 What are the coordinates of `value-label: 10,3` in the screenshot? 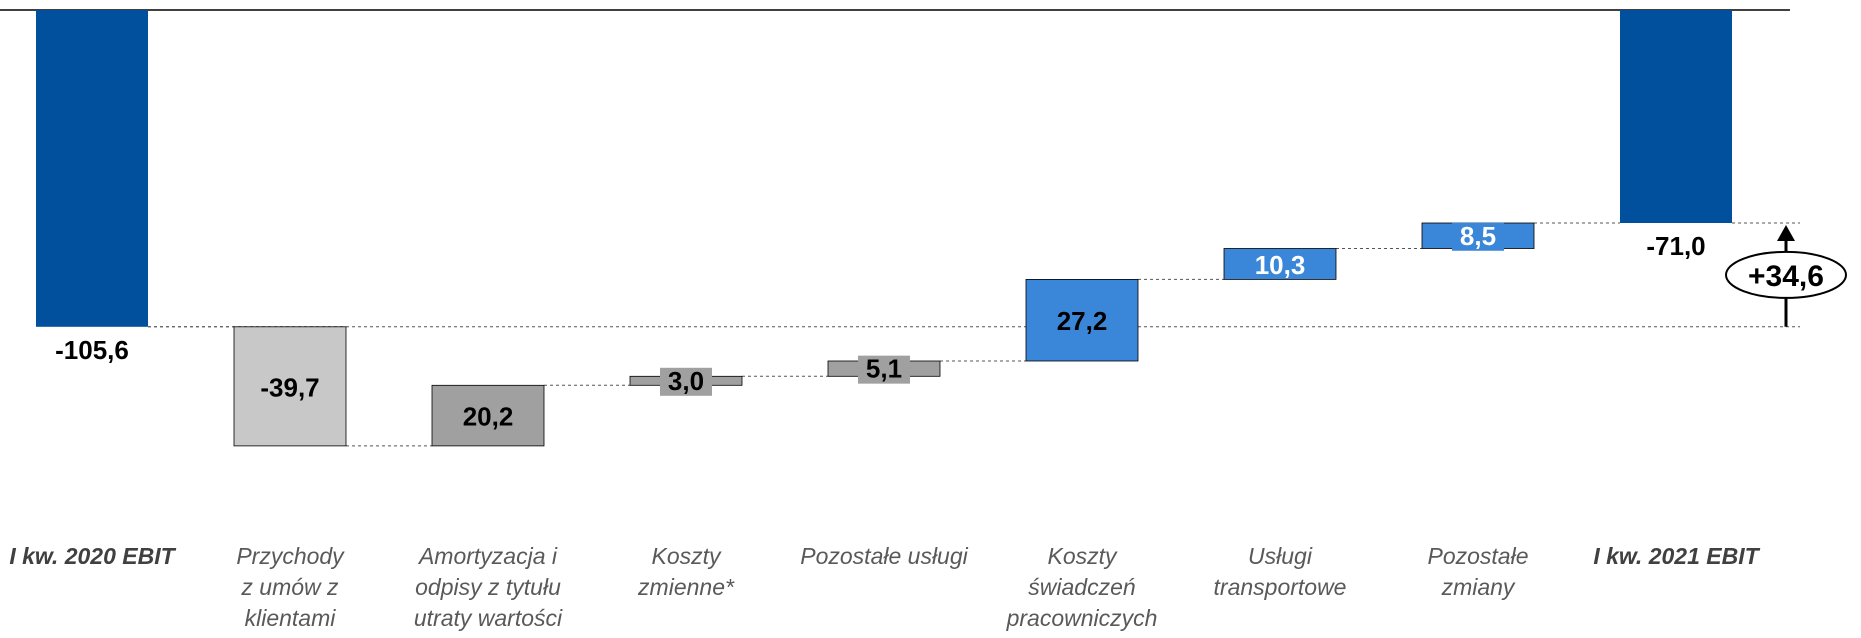 It's located at (1280, 265).